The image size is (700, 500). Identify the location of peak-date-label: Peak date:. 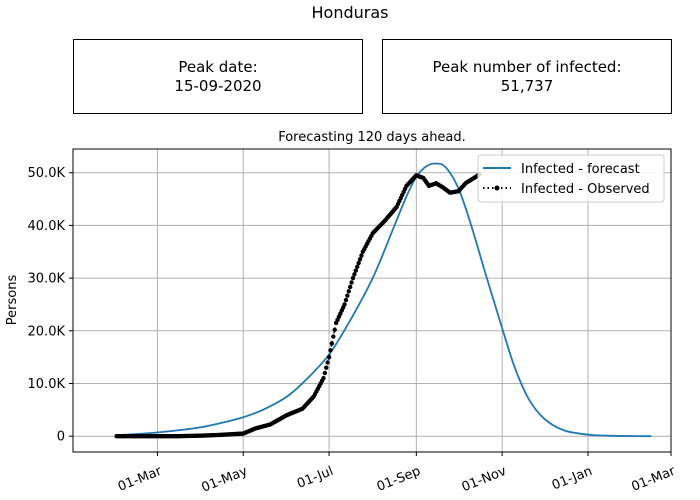
(218, 66).